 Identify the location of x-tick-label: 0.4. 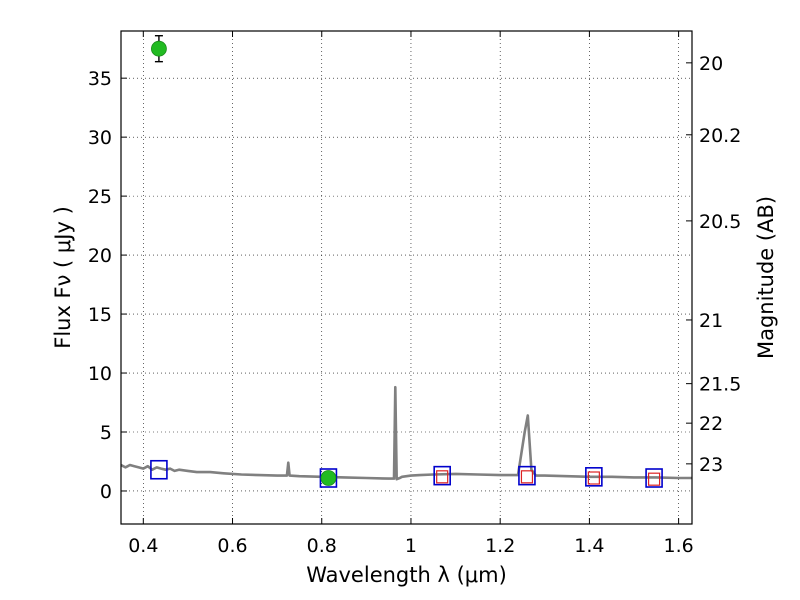
(143, 546).